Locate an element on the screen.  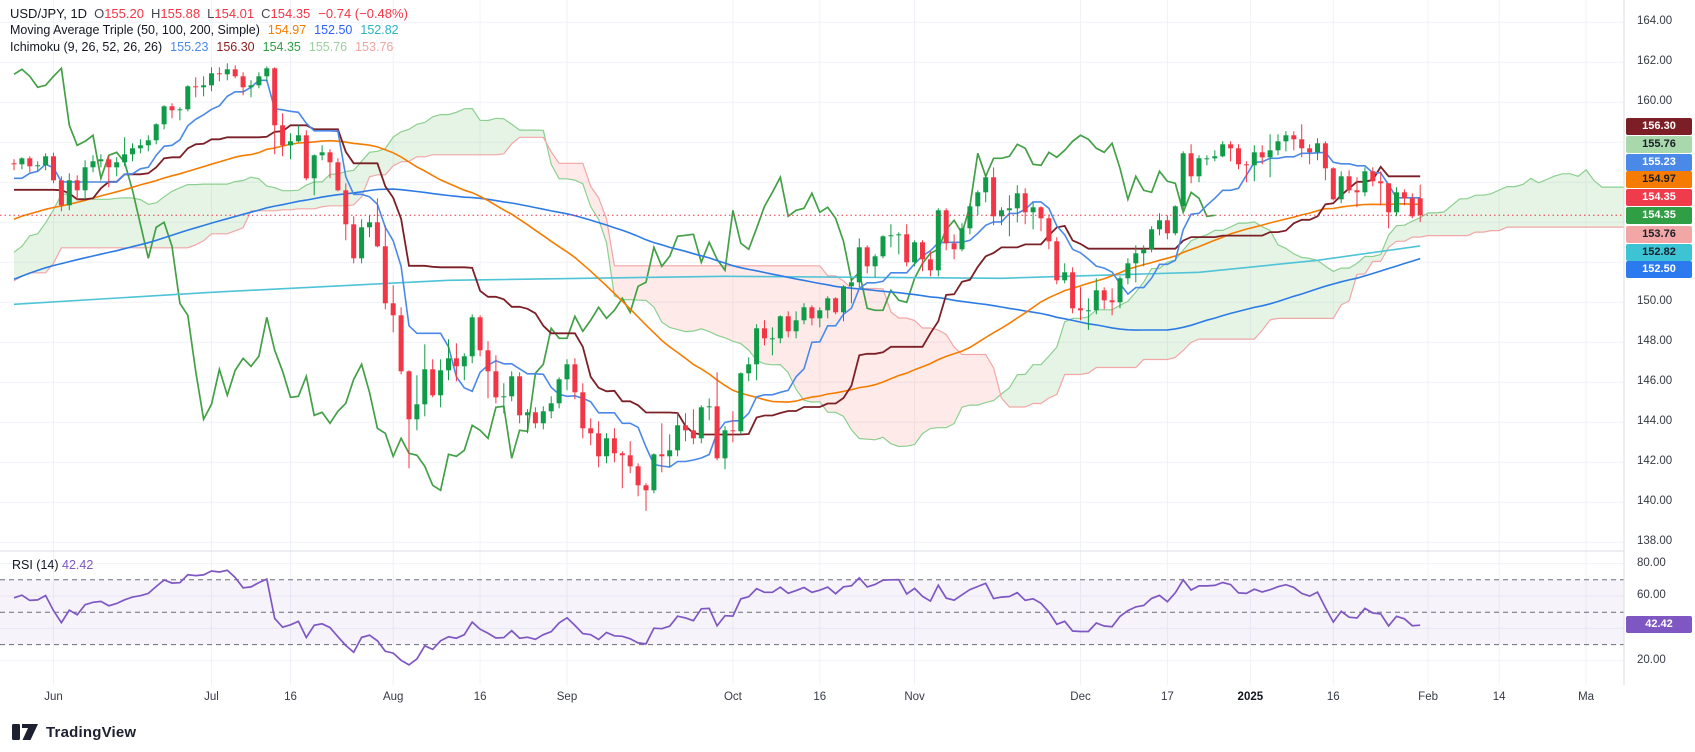
rsi-tick: 20.00 is located at coordinates (1651, 659).